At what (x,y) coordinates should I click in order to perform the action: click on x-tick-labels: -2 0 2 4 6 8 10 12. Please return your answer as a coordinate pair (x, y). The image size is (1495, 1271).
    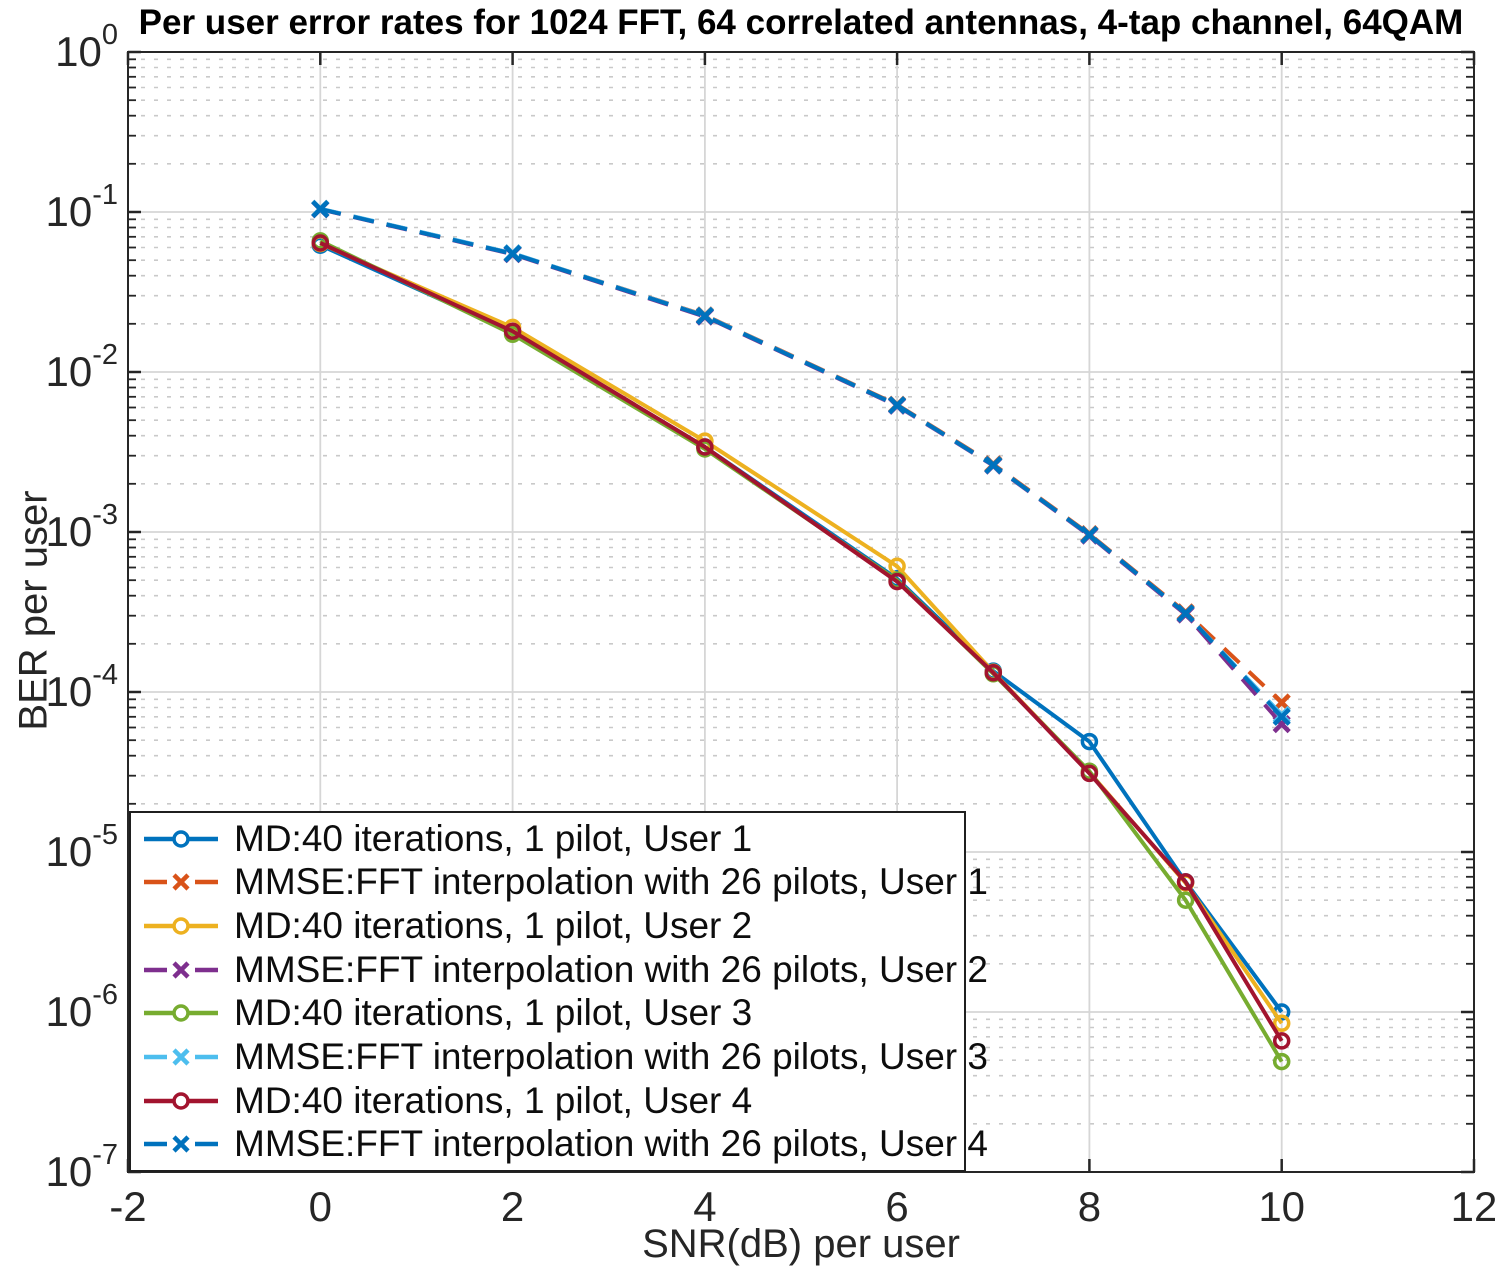
    Looking at the image, I should click on (802, 1206).